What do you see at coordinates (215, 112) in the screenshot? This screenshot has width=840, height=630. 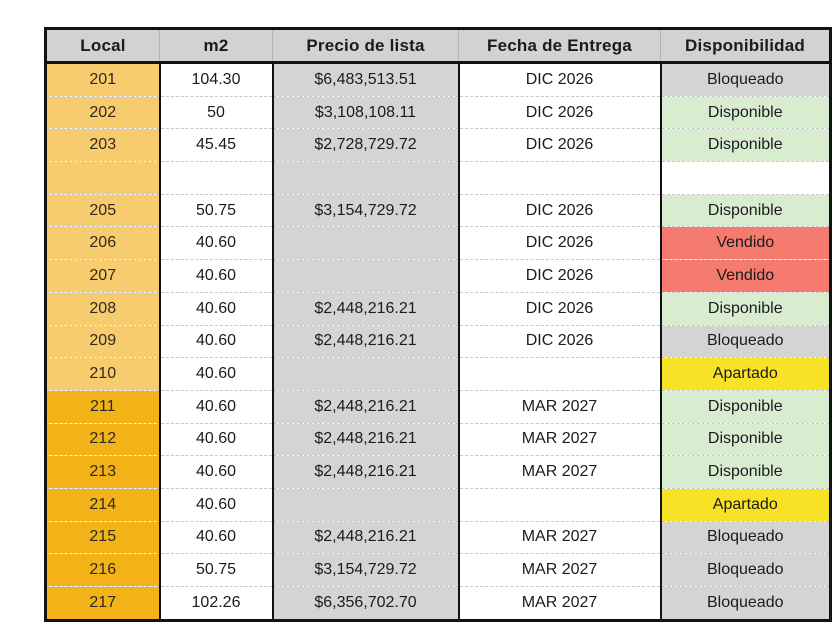 I see `cell-m2: 50` at bounding box center [215, 112].